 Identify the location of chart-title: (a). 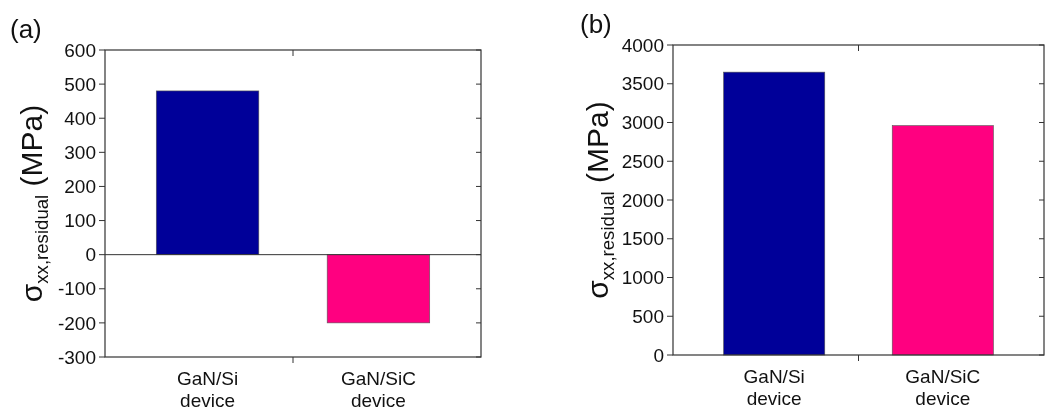
(26, 29).